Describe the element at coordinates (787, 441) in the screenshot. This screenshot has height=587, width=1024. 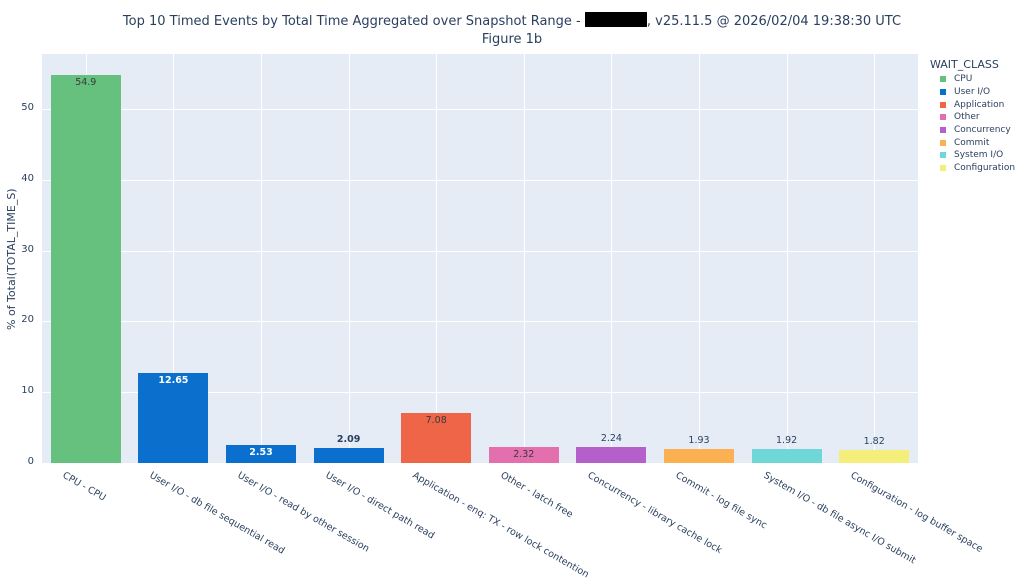
I see `bar-value-label: 1.92` at that location.